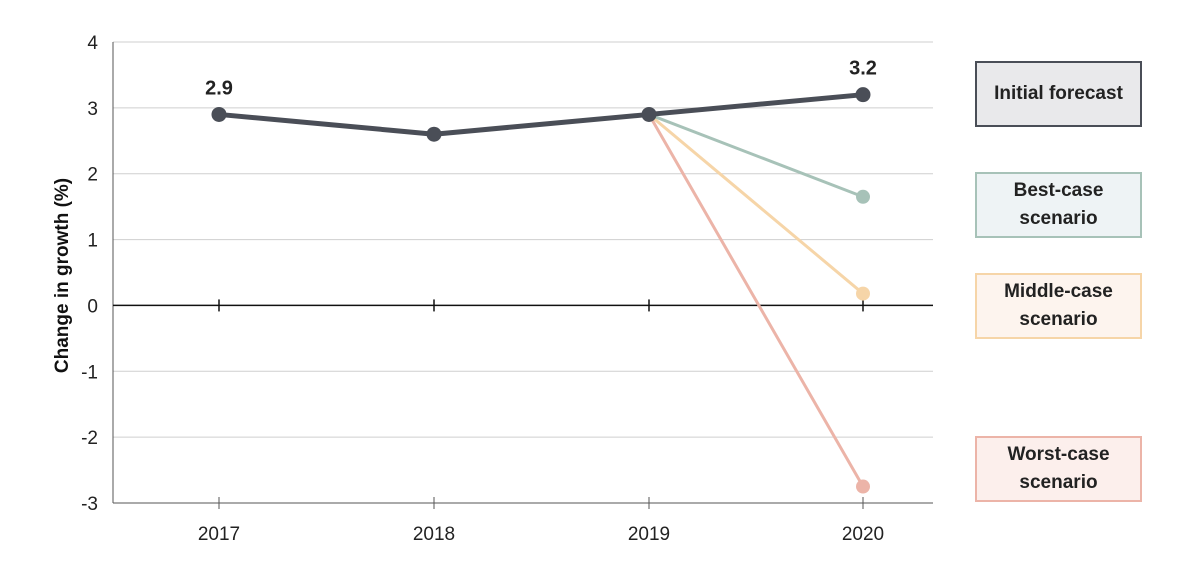  What do you see at coordinates (92, 241) in the screenshot?
I see `y-tick-label: 1` at bounding box center [92, 241].